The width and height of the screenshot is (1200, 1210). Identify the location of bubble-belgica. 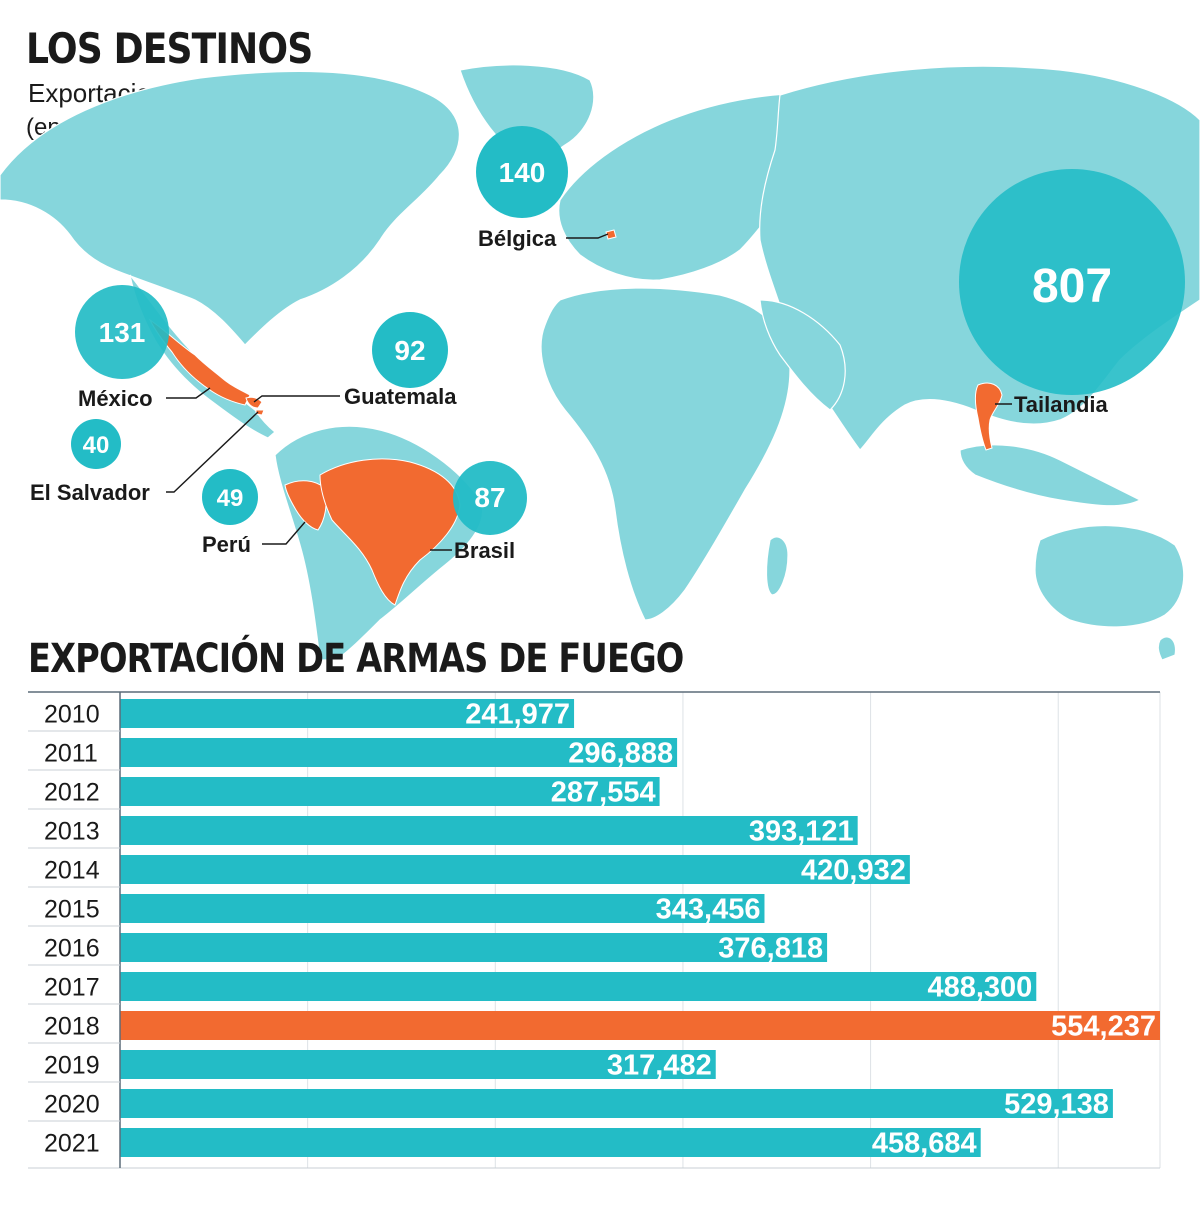
(522, 172).